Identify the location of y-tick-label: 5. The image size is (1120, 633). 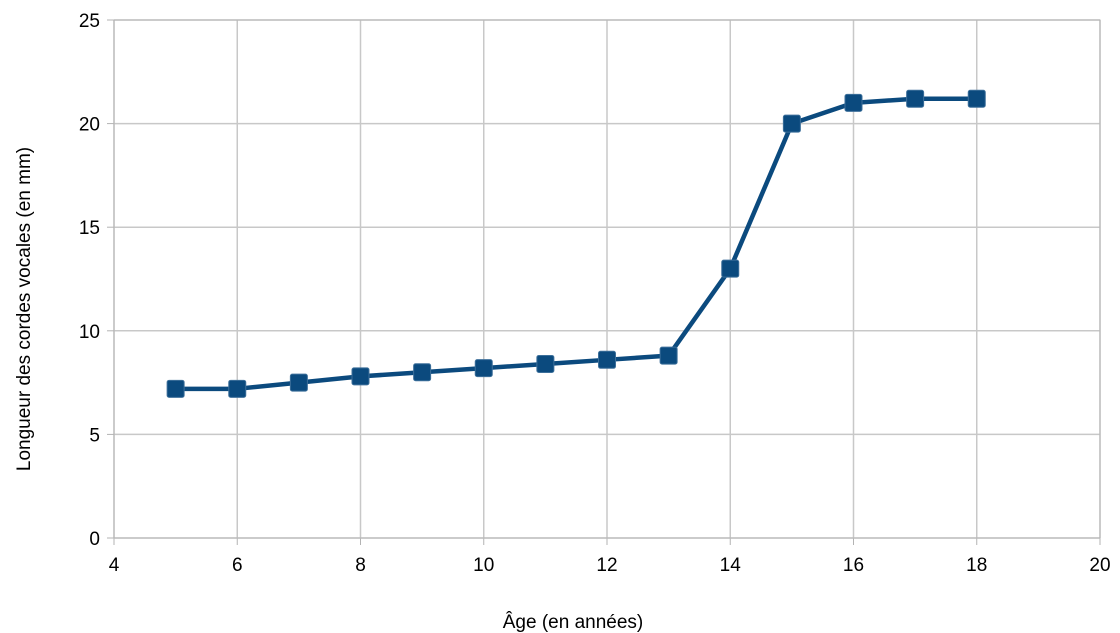
(94, 435).